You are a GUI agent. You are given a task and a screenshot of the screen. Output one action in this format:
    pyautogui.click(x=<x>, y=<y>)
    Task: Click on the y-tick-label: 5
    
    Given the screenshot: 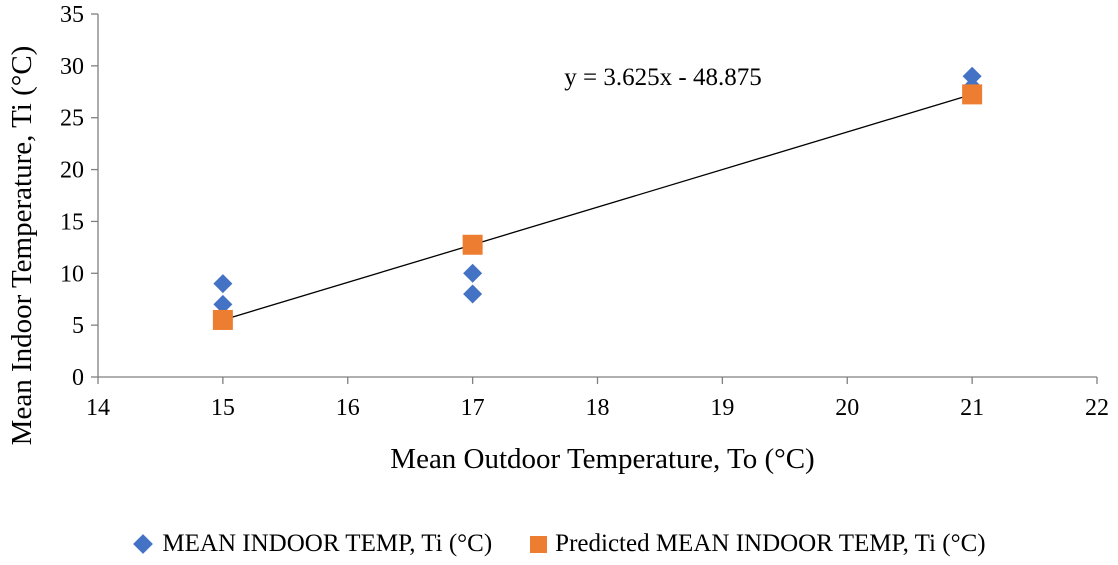 What is the action you would take?
    pyautogui.click(x=78, y=326)
    